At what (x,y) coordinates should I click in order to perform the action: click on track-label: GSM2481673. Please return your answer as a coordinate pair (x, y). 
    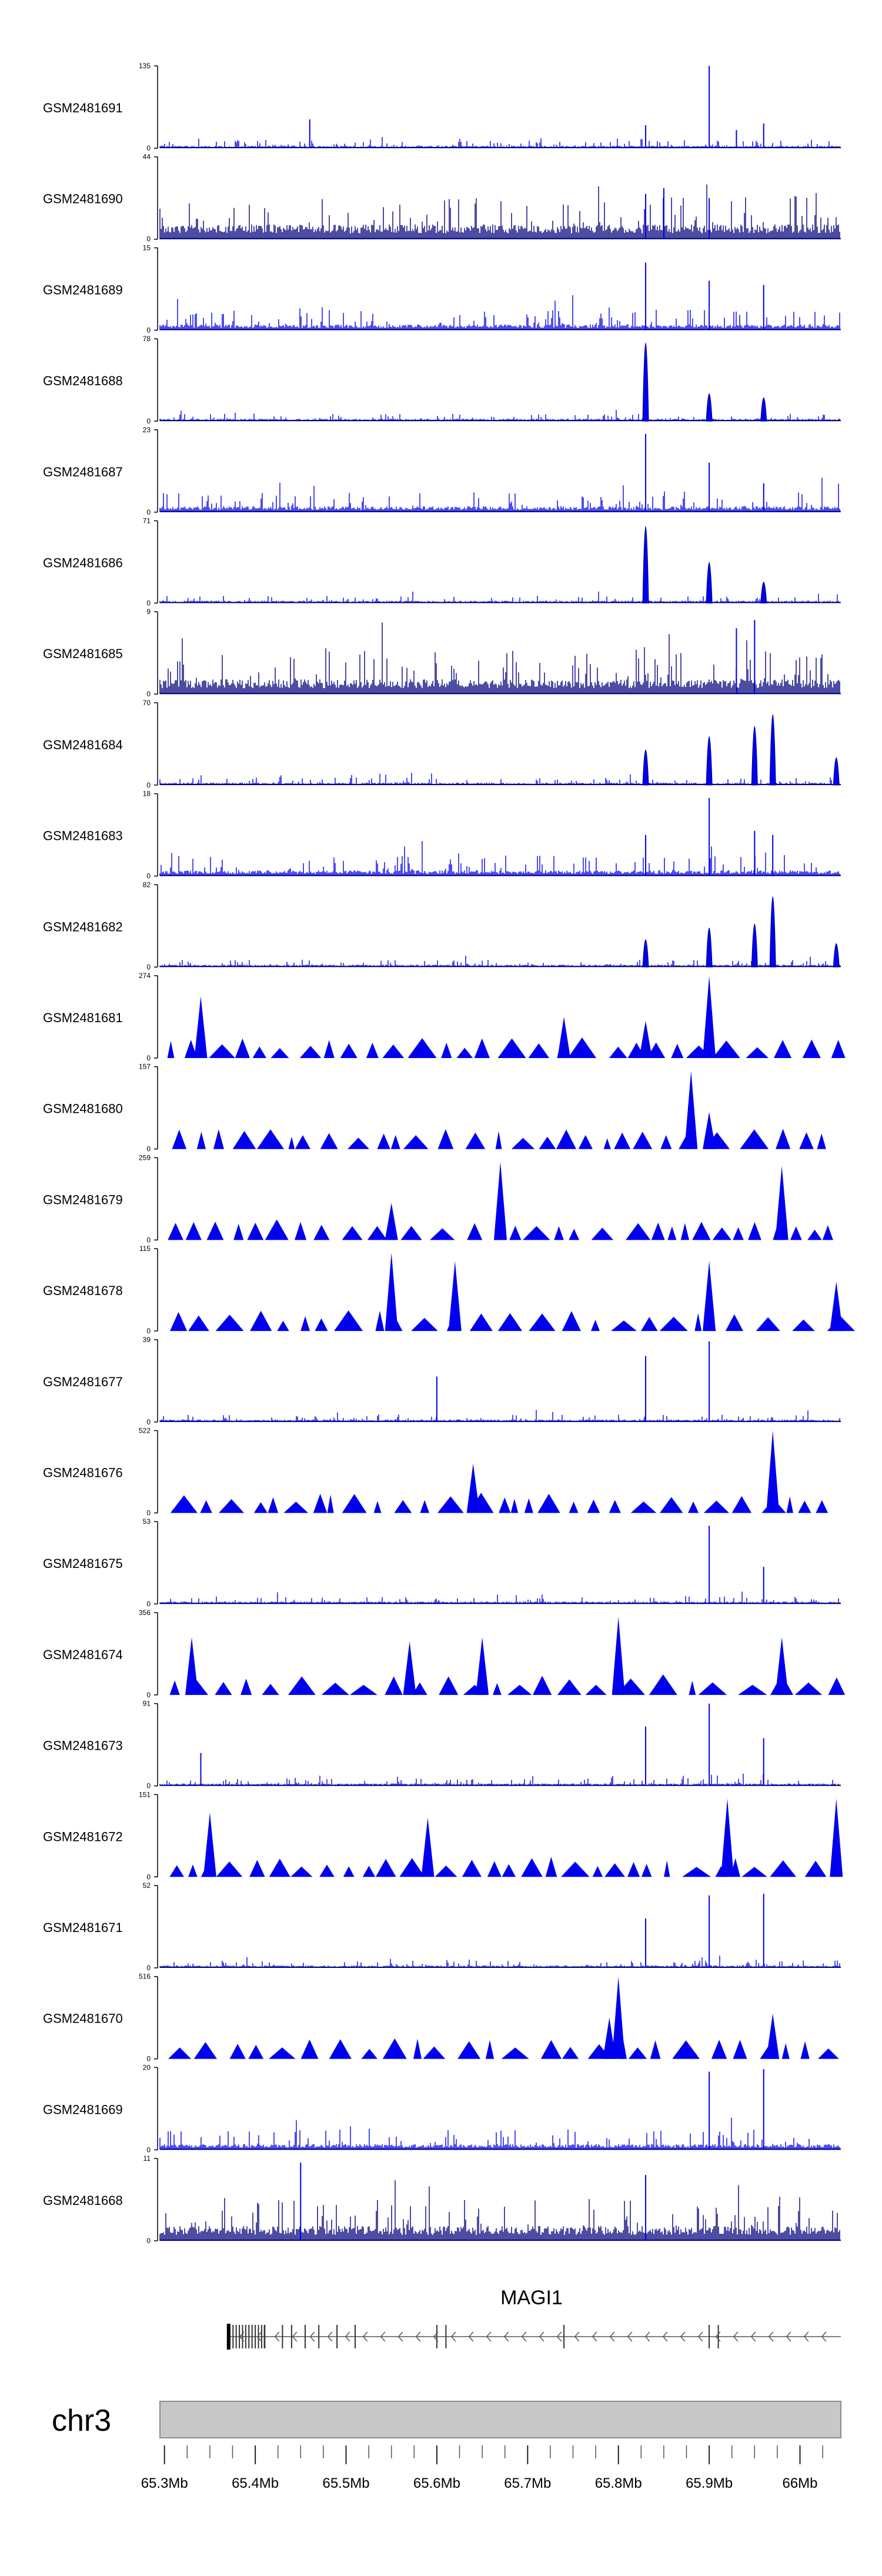
    Looking at the image, I should click on (83, 1746).